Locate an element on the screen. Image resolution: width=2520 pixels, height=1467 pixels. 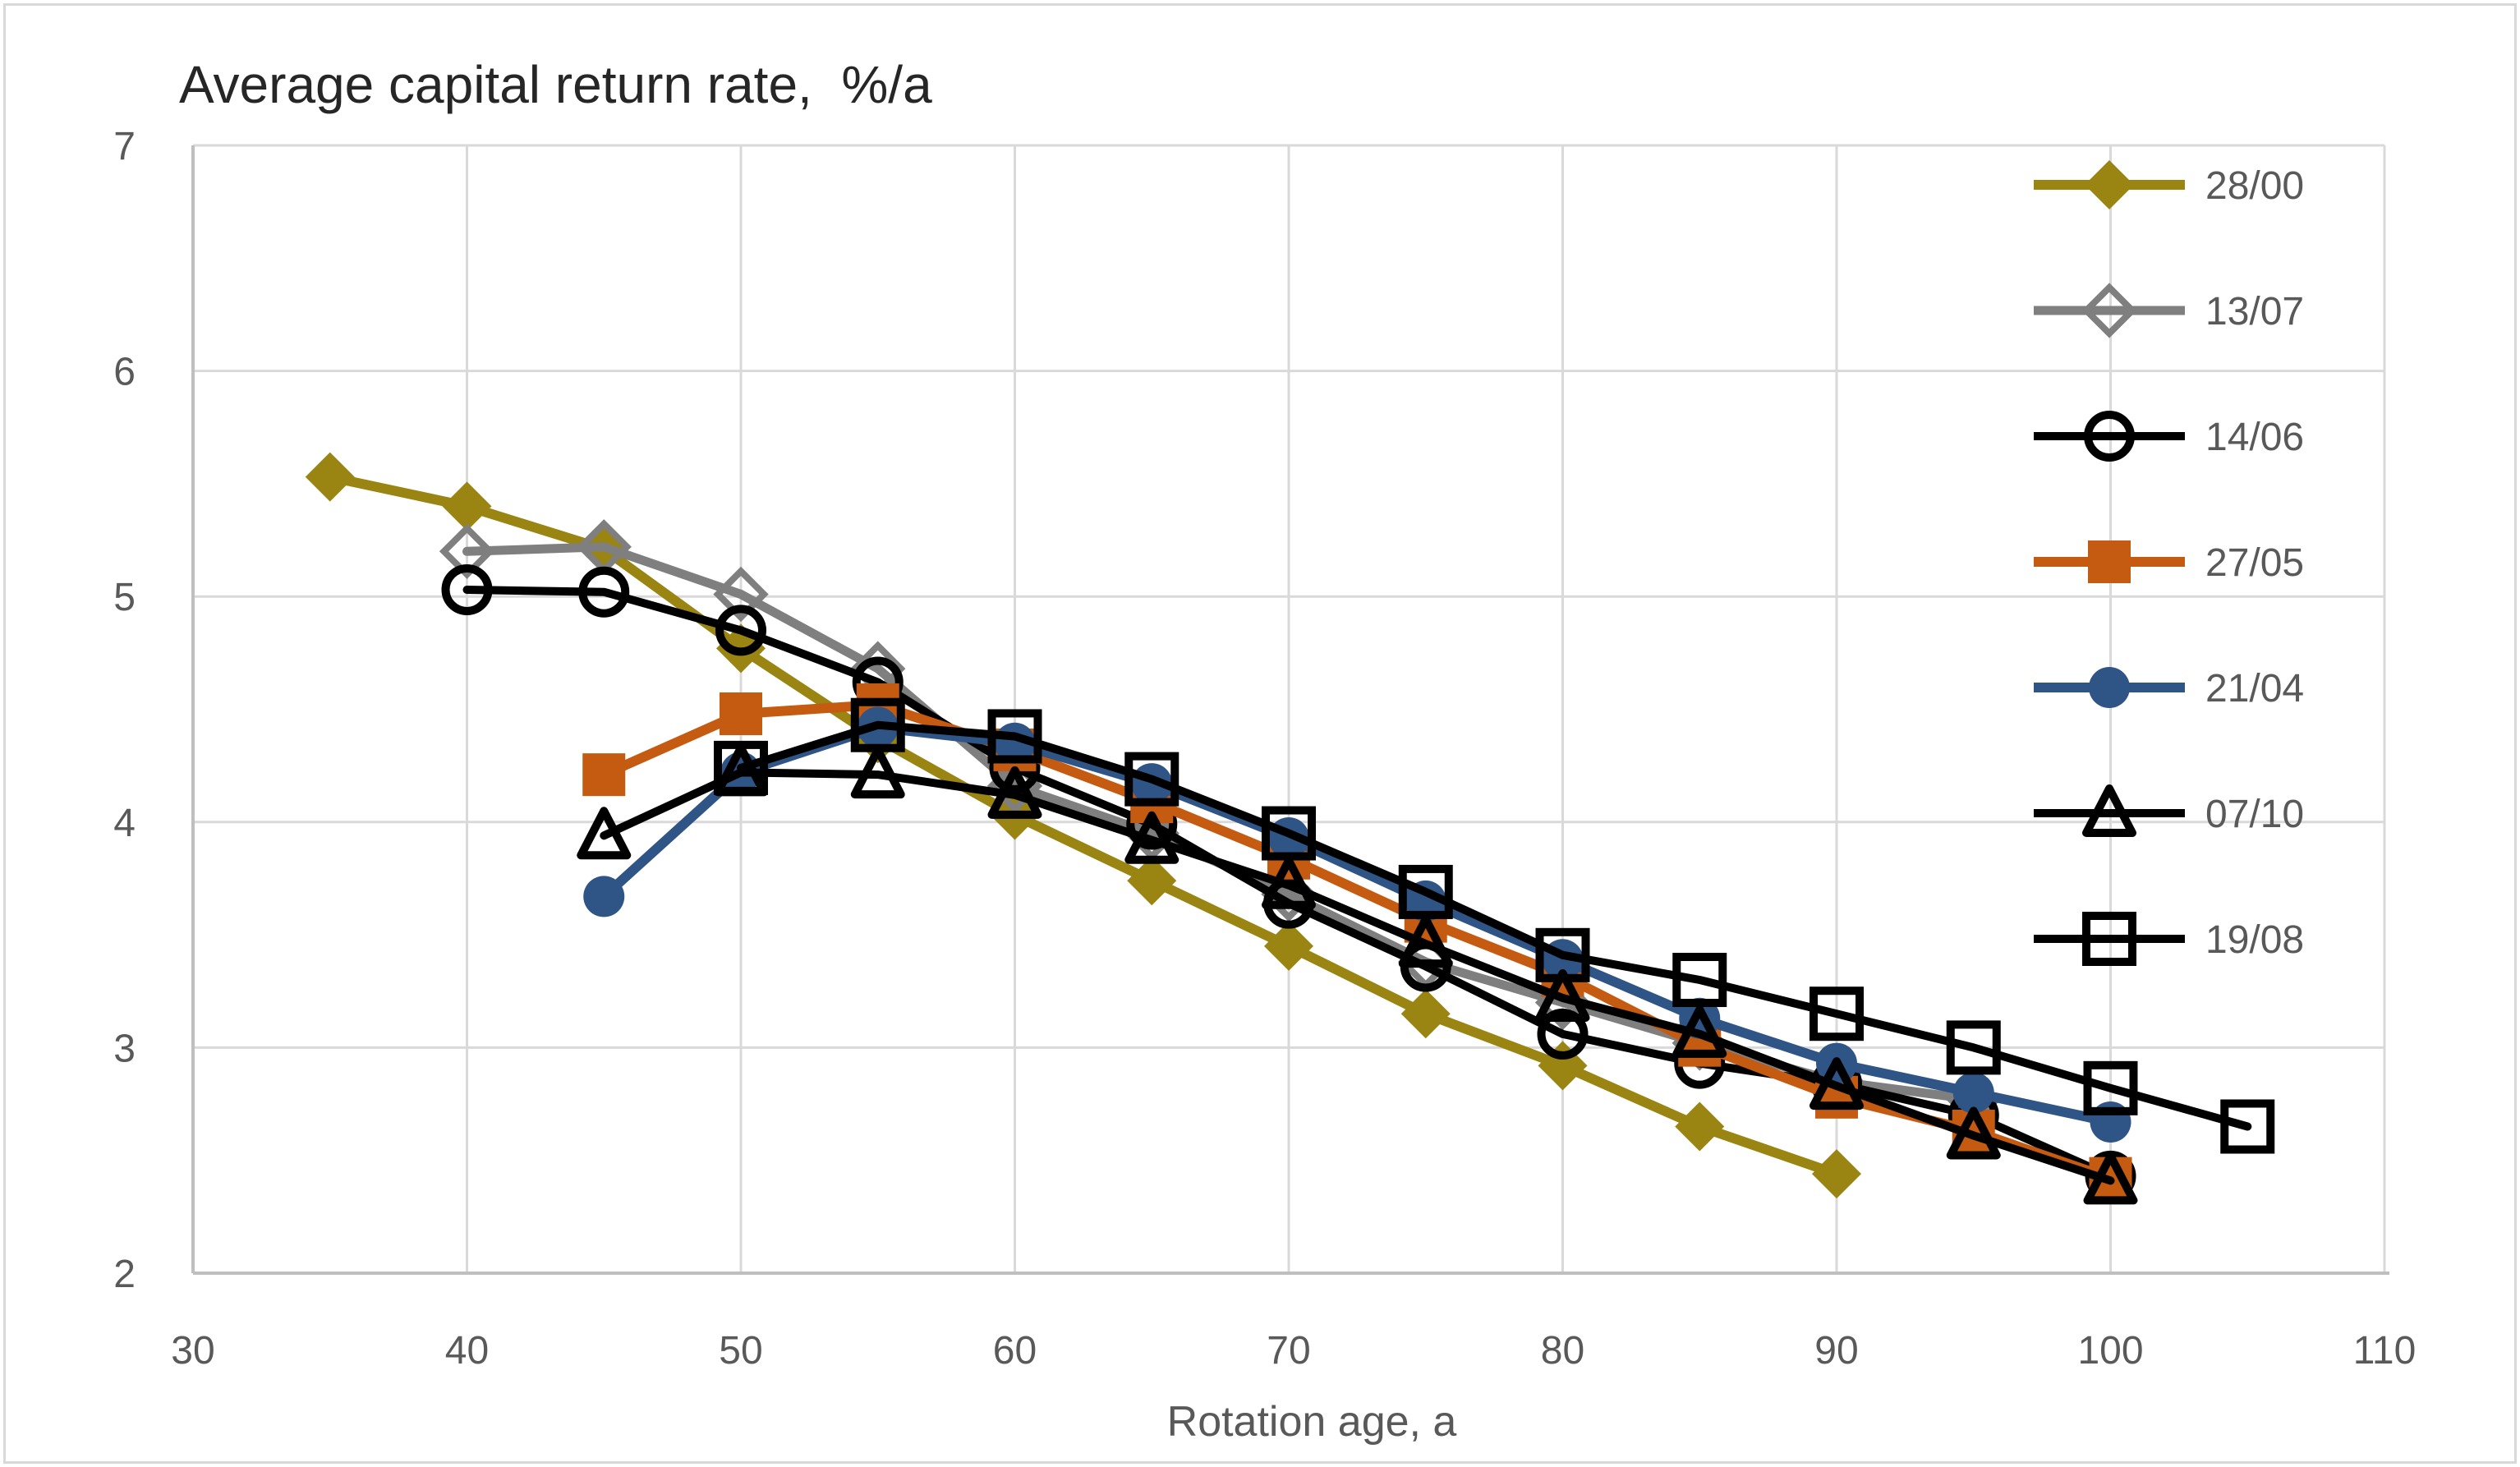
legend-item-27-05: 27/05 is located at coordinates (2169, 562).